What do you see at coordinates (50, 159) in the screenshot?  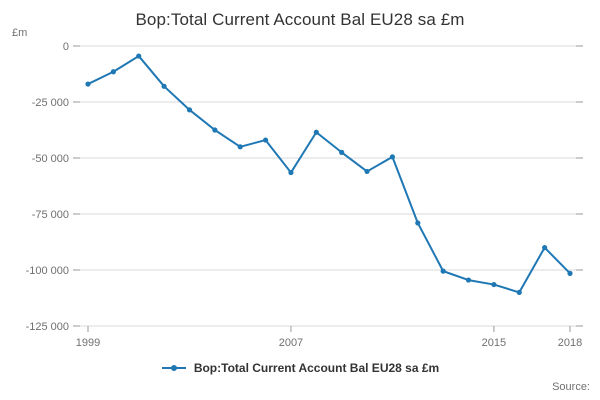 I see `y-tick-label: -50 000` at bounding box center [50, 159].